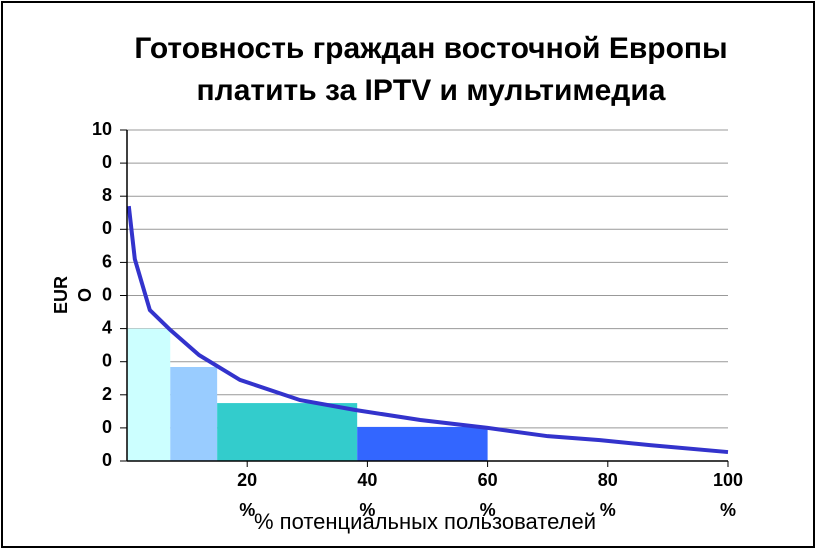 This screenshot has width=817, height=550. What do you see at coordinates (102, 145) in the screenshot?
I see `y-tick-label: 10 0` at bounding box center [102, 145].